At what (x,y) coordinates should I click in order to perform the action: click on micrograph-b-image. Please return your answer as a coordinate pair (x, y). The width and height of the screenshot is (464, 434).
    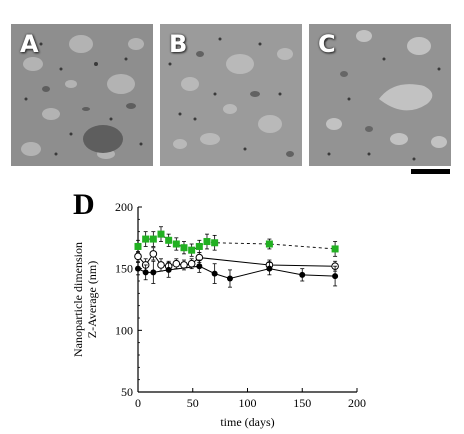
    Looking at the image, I should click on (231, 95).